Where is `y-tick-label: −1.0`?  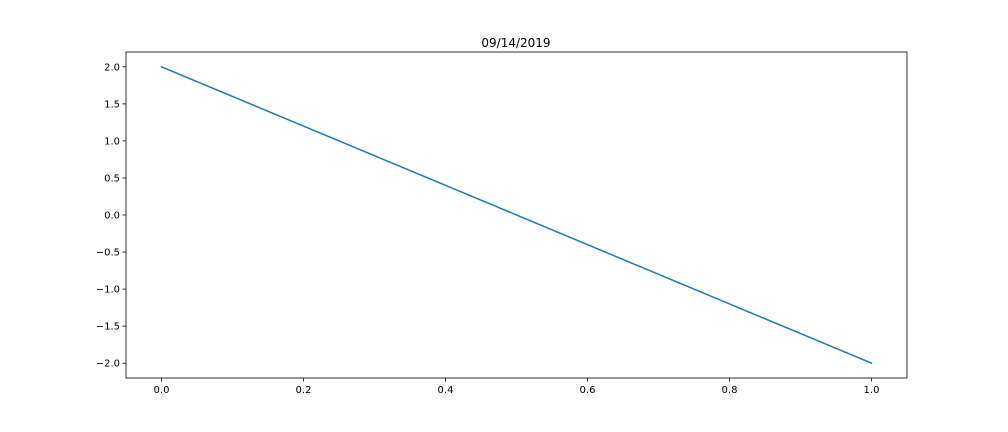
y-tick-label: −1.0 is located at coordinates (108, 290).